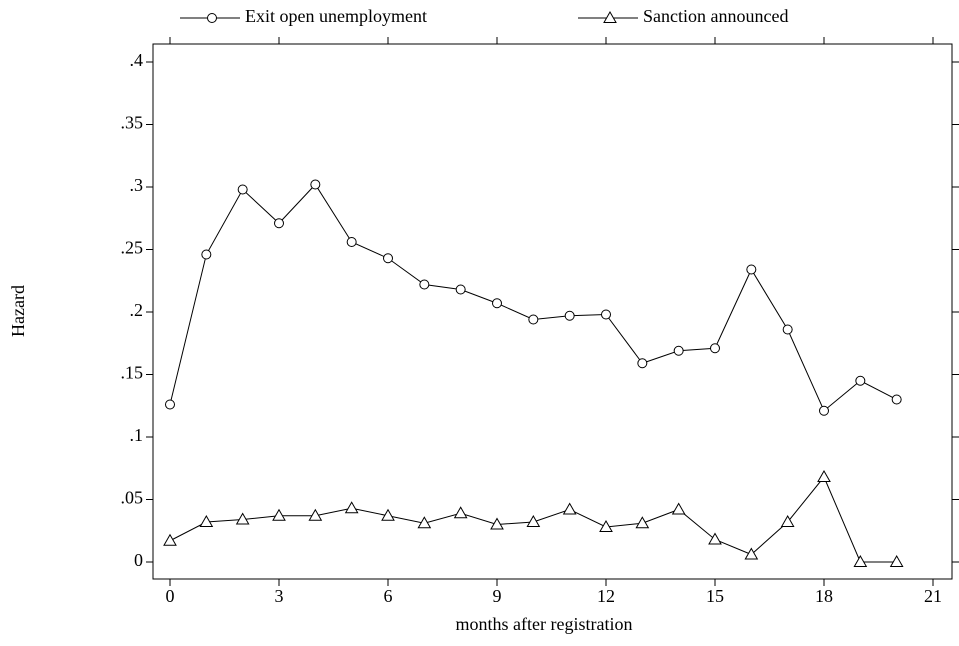 The image size is (959, 646). I want to click on x-tick-label: 15, so click(715, 596).